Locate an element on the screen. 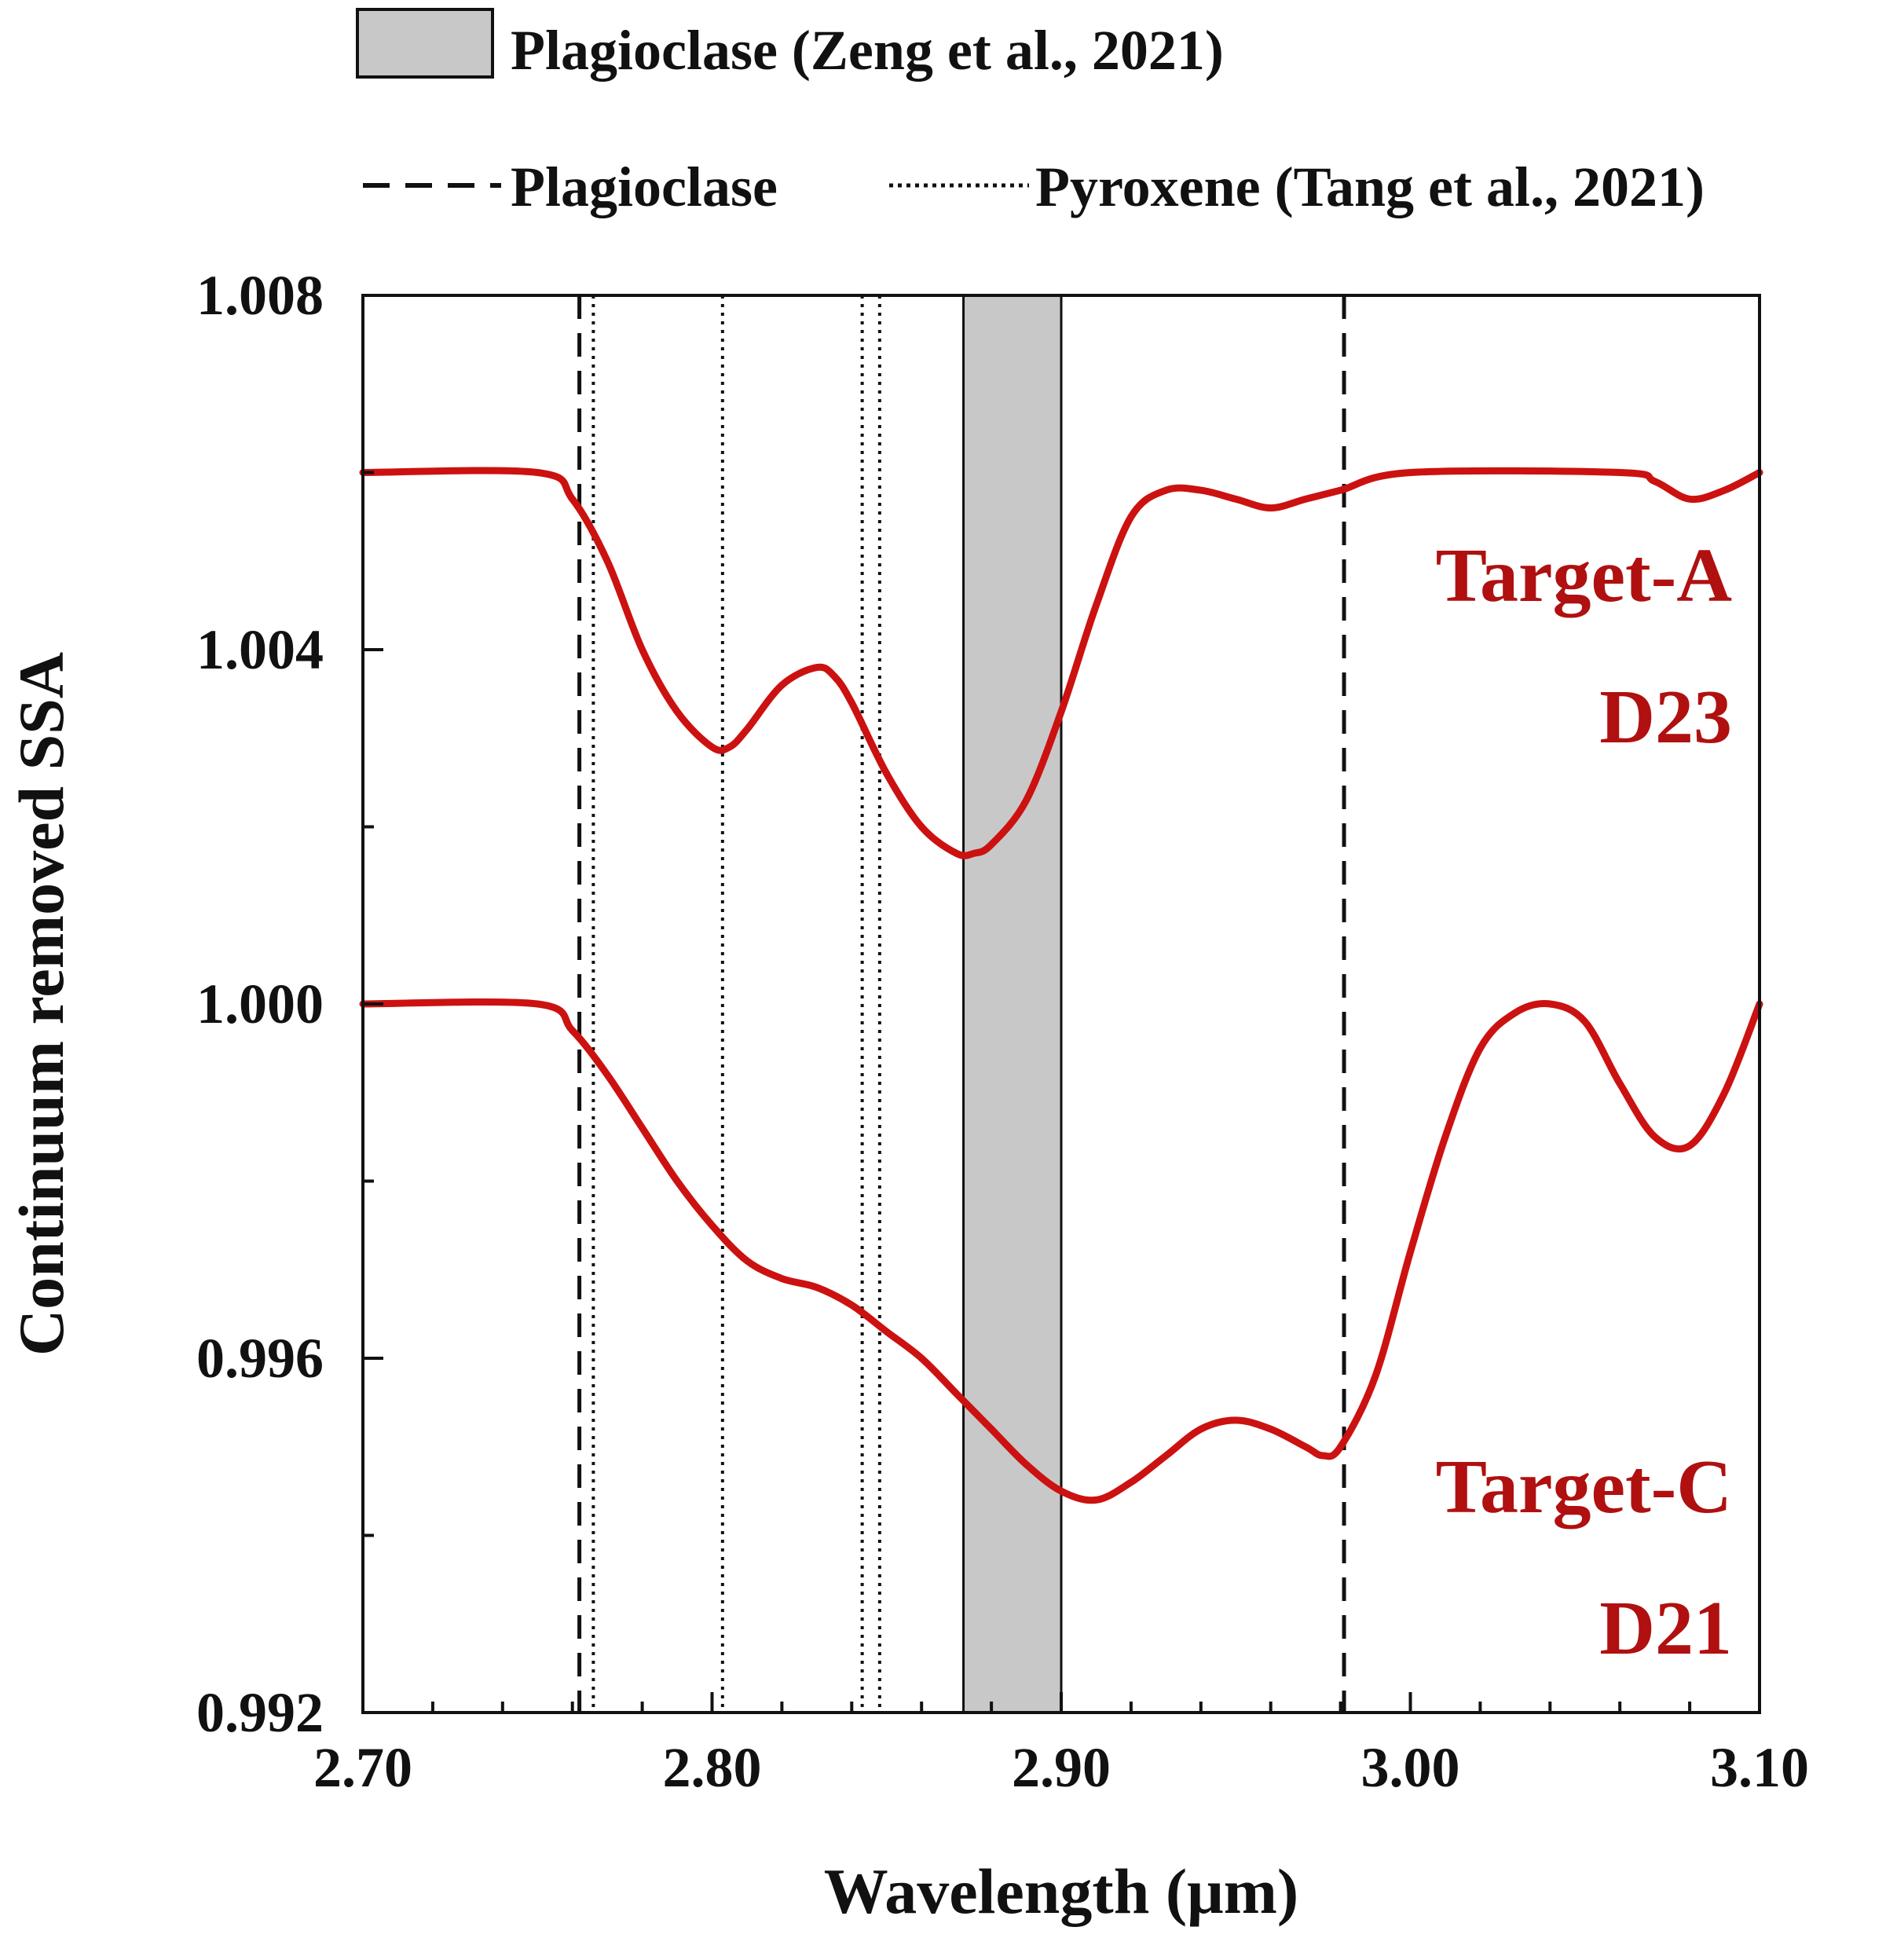 This screenshot has width=1886, height=1960. plagioclase-shaded-band is located at coordinates (1012, 1004).